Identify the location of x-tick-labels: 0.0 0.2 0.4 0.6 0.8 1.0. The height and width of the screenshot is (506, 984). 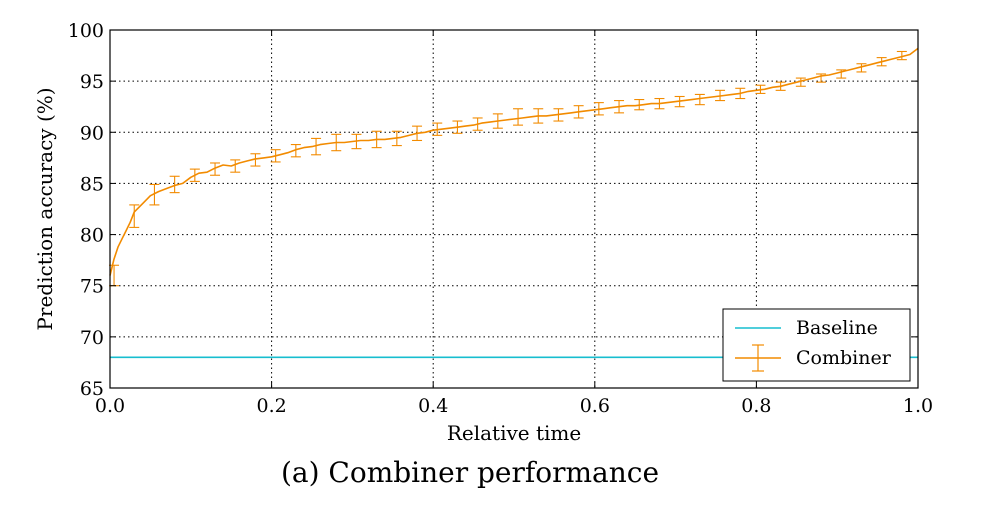
(514, 406).